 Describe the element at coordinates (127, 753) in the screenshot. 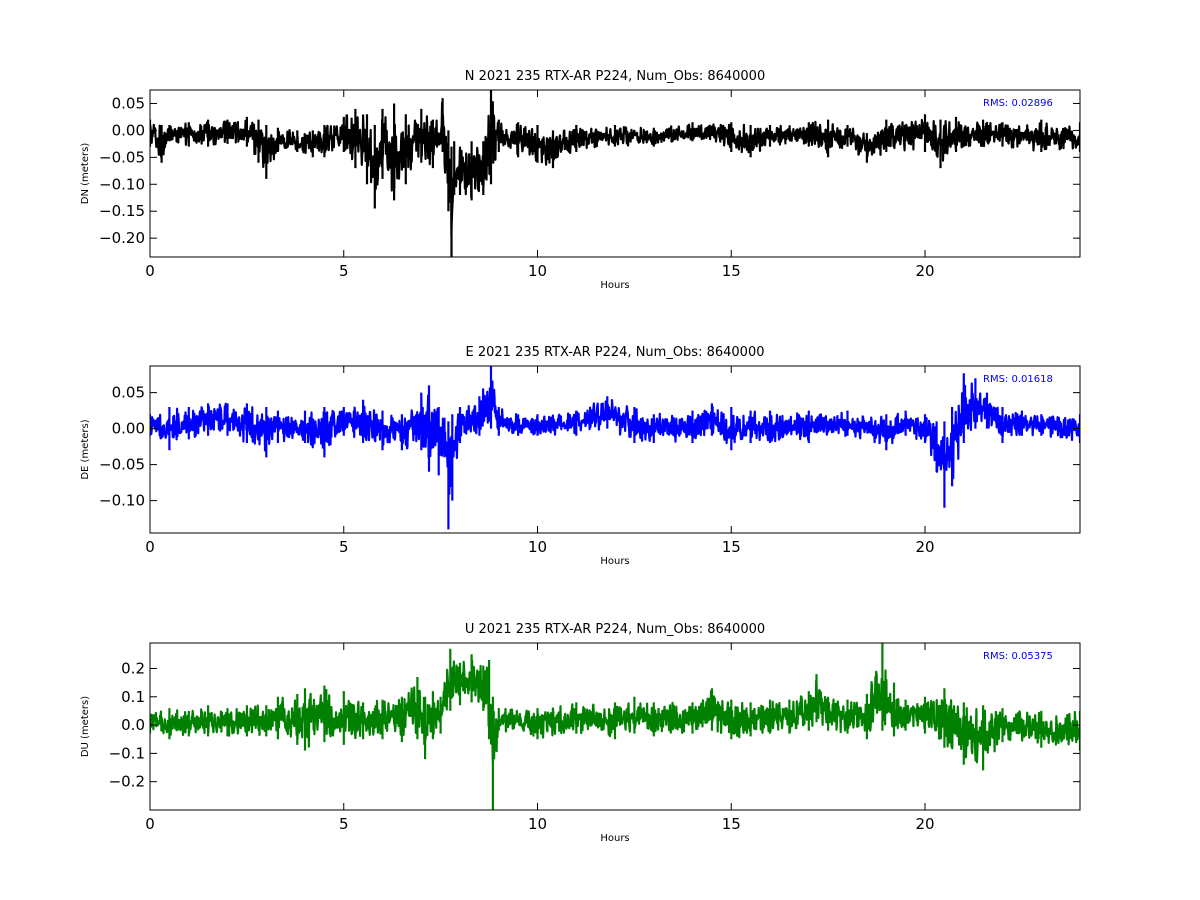

I see `y-tick-label: −0.1` at that location.